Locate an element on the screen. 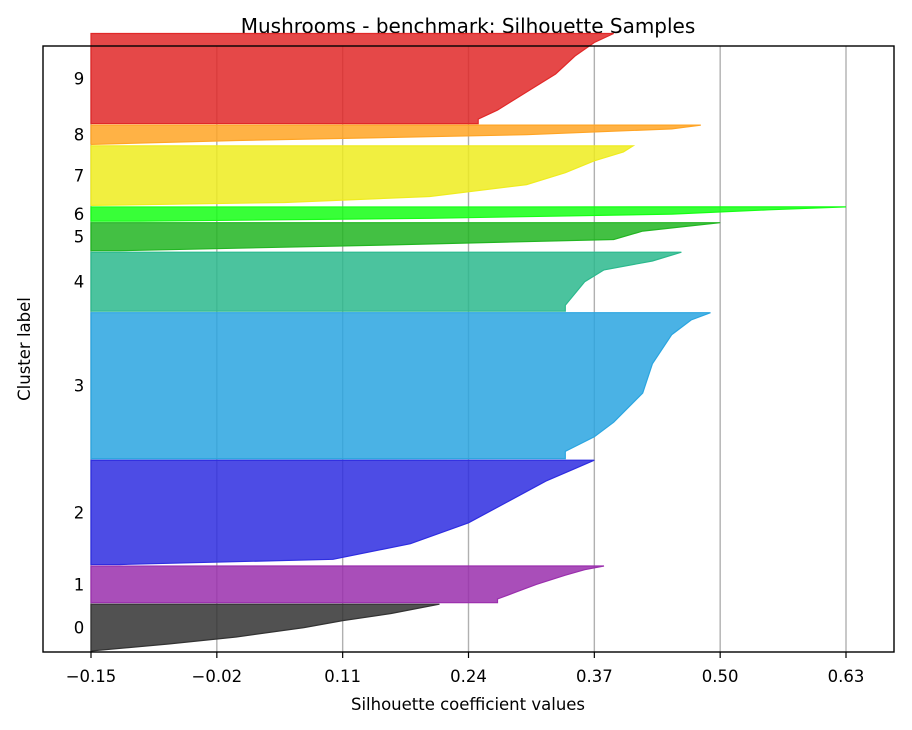 The width and height of the screenshot is (912, 730). x-tick-label: 0.63 is located at coordinates (846, 676).